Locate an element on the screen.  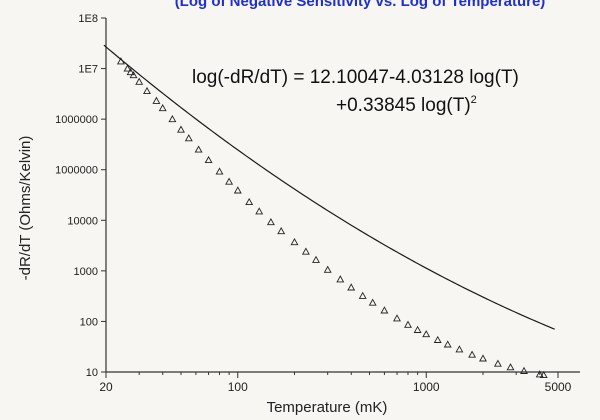
equation-exponent: 2 is located at coordinates (474, 100).